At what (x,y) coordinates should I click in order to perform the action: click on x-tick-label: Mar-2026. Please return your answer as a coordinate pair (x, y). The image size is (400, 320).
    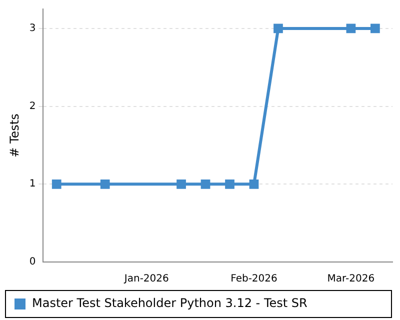
    Looking at the image, I should click on (351, 279).